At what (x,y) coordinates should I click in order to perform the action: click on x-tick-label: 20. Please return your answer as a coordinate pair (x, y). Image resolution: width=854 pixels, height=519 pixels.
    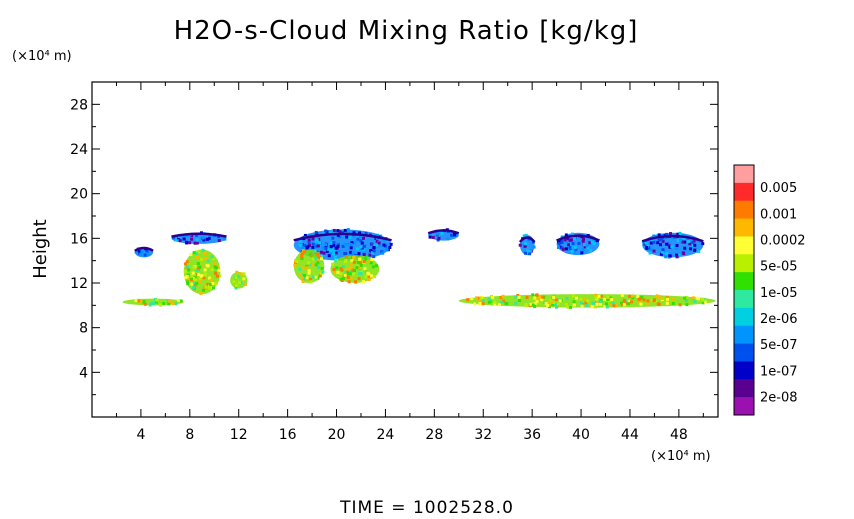
    Looking at the image, I should click on (337, 435).